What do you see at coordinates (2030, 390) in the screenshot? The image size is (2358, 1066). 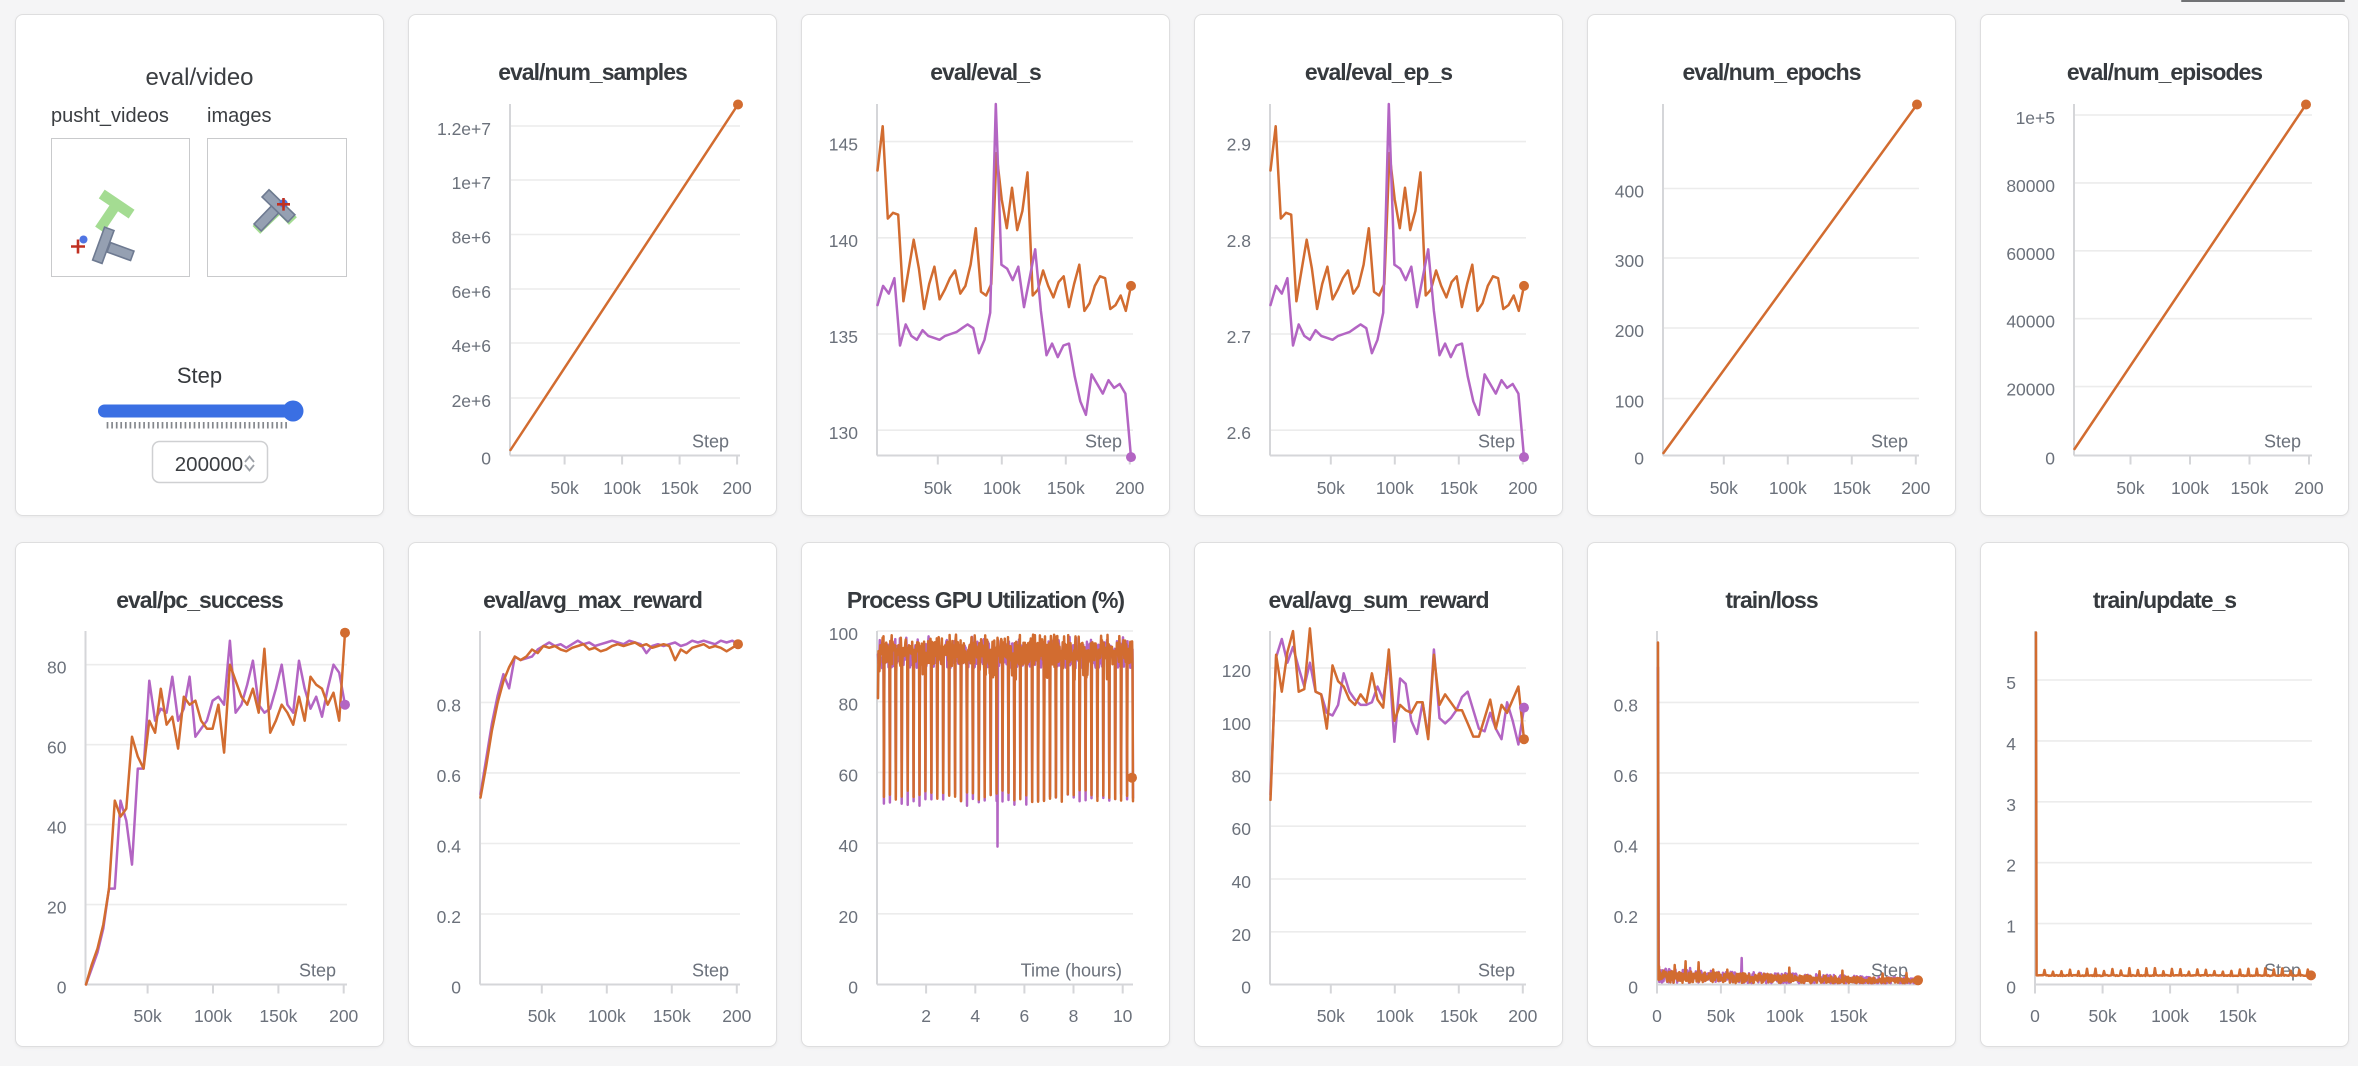 I see `svg-text: 20000` at bounding box center [2030, 390].